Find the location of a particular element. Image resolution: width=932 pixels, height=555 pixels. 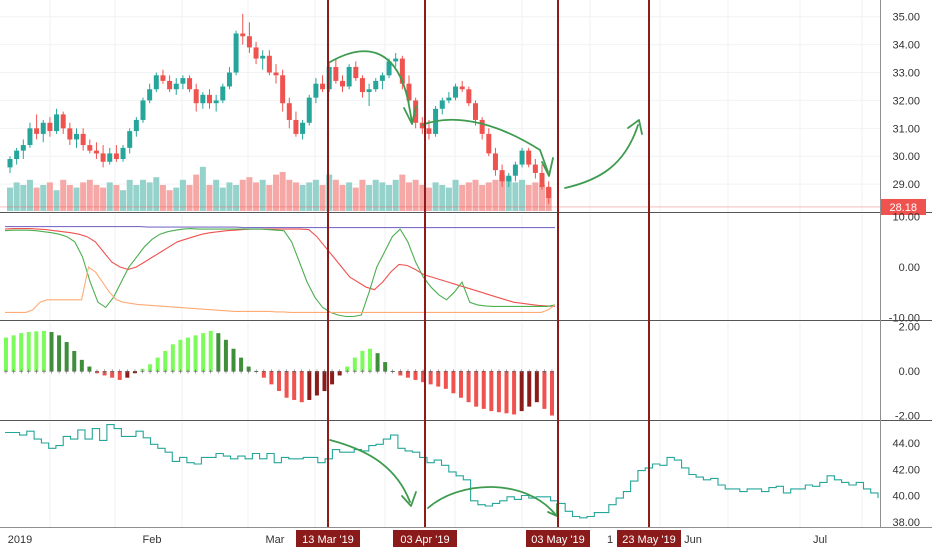

step-axis-label: 40.00 is located at coordinates (906, 497).